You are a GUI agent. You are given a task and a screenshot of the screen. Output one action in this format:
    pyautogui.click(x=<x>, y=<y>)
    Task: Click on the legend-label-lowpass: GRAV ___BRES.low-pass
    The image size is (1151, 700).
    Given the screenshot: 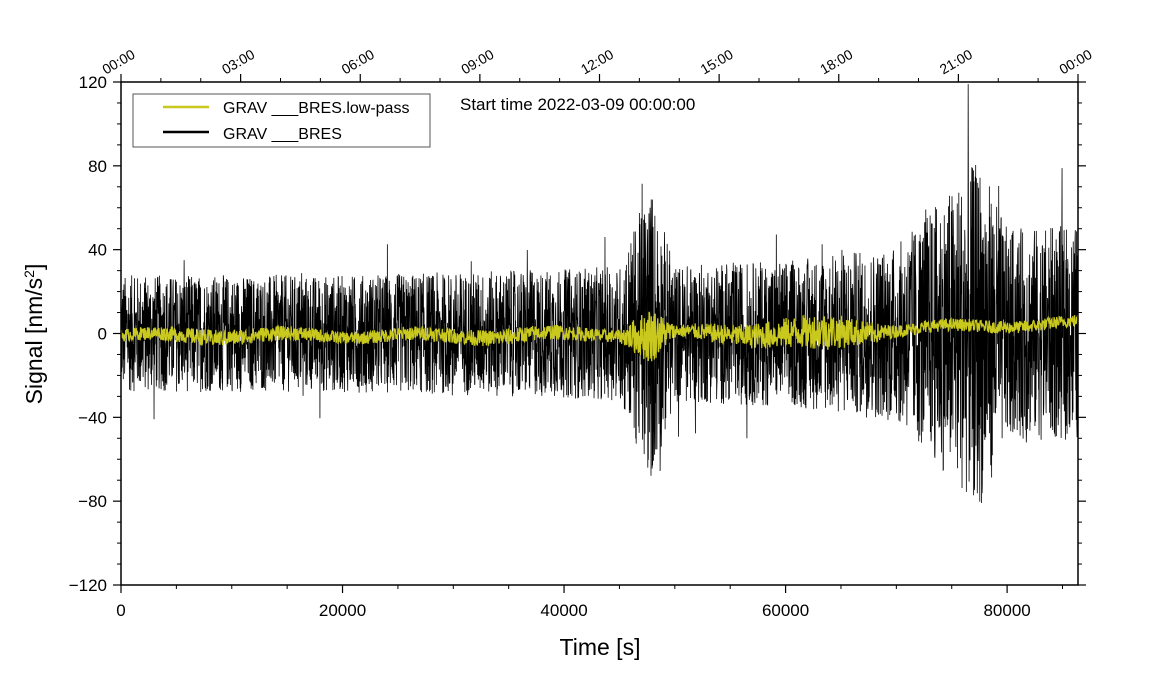 What is the action you would take?
    pyautogui.click(x=316, y=108)
    